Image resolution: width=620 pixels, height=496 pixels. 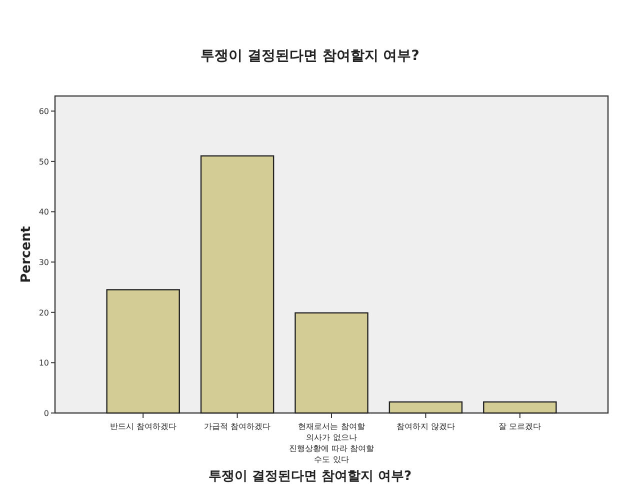 I want to click on x-axis-title: 투쟁이 결정된다면 참여할지 여부?, so click(x=310, y=476).